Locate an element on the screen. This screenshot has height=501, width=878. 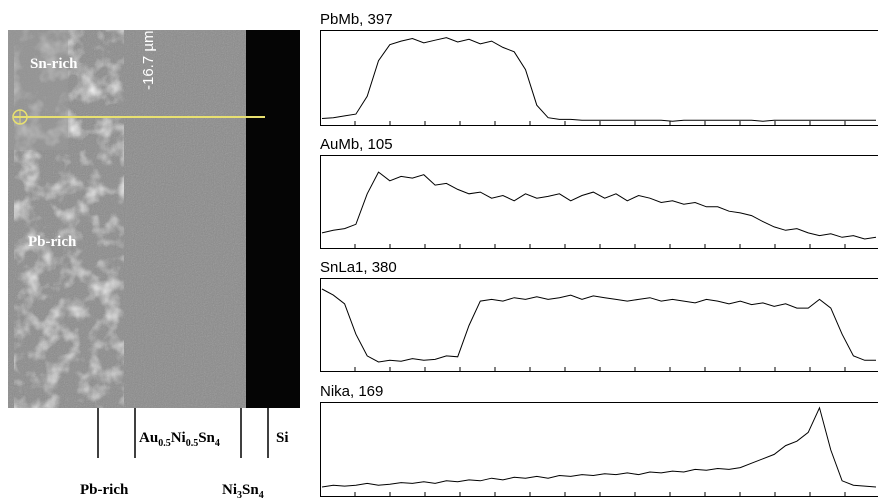
phase-leaders is located at coordinates (183, 433).